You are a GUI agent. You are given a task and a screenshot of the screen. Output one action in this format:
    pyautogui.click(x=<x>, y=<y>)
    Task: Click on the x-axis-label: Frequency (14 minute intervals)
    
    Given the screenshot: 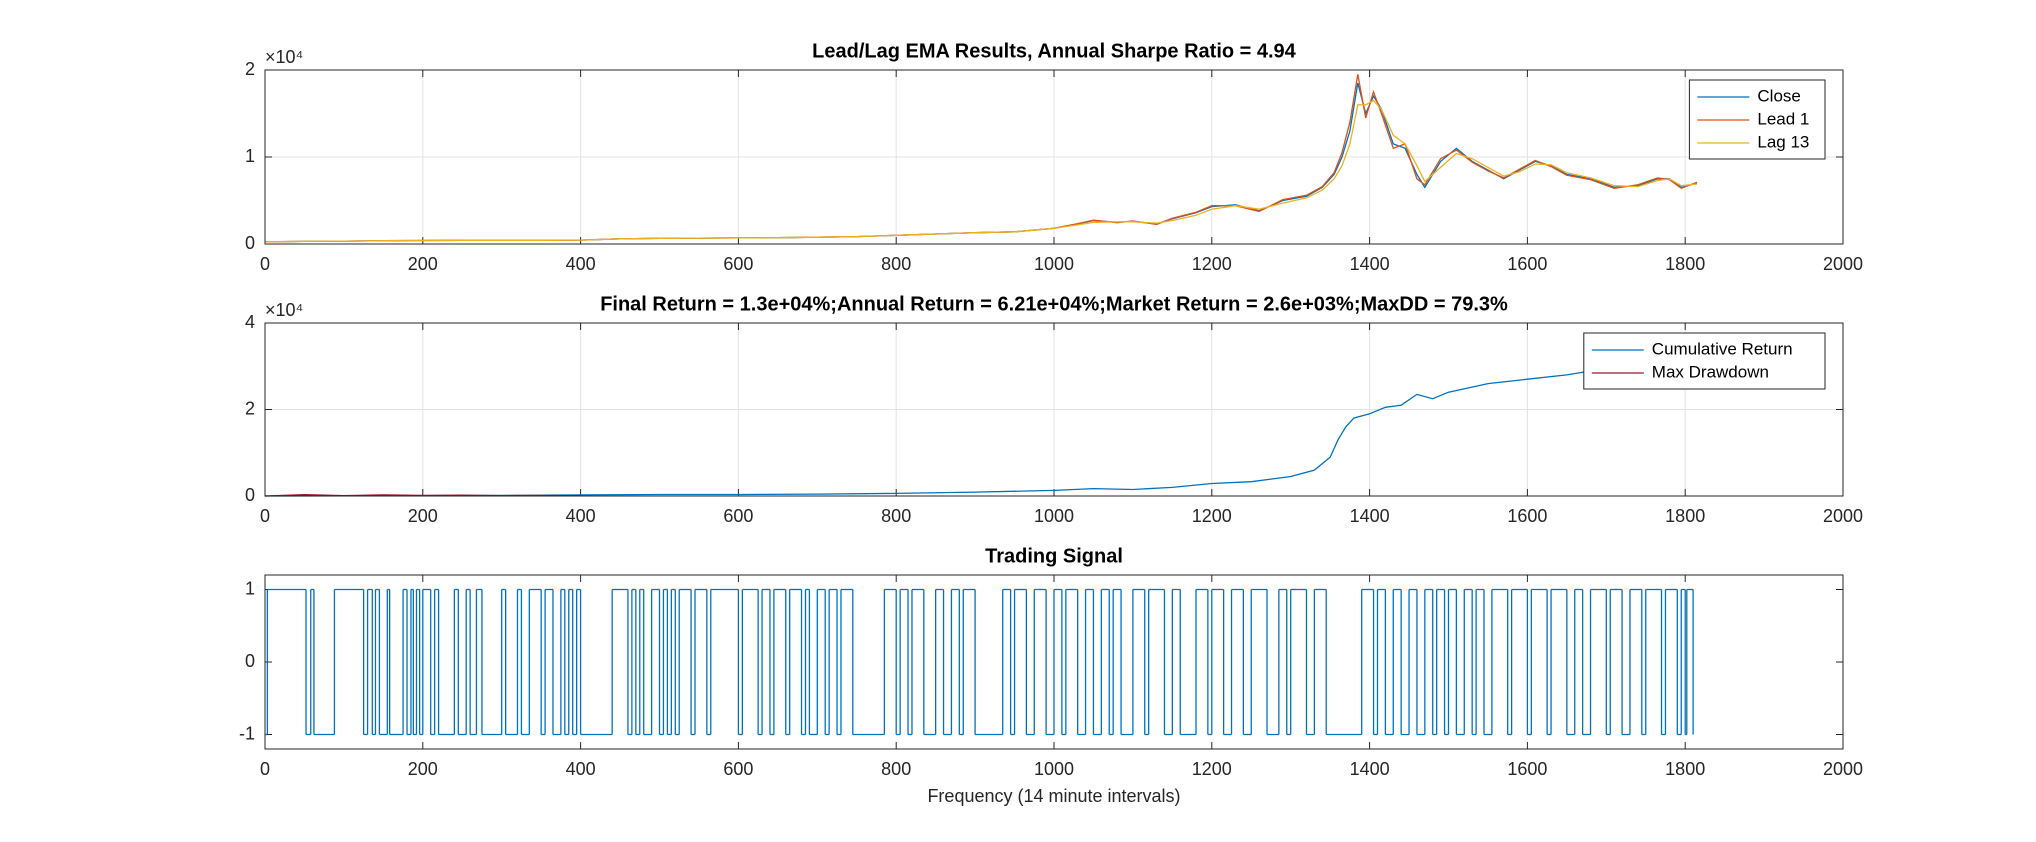 What is the action you would take?
    pyautogui.click(x=1053, y=796)
    